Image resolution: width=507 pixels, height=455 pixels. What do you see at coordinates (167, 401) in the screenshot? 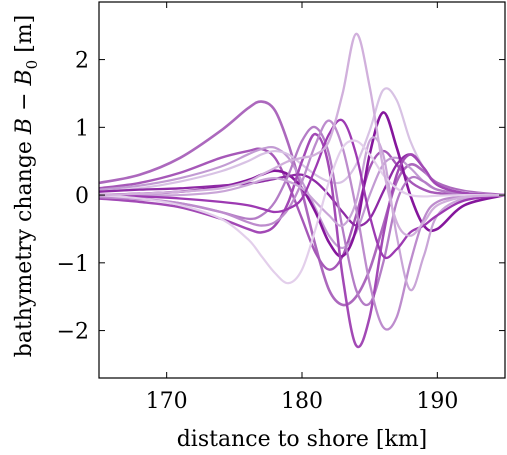
I see `x-tick-label: 170` at bounding box center [167, 401].